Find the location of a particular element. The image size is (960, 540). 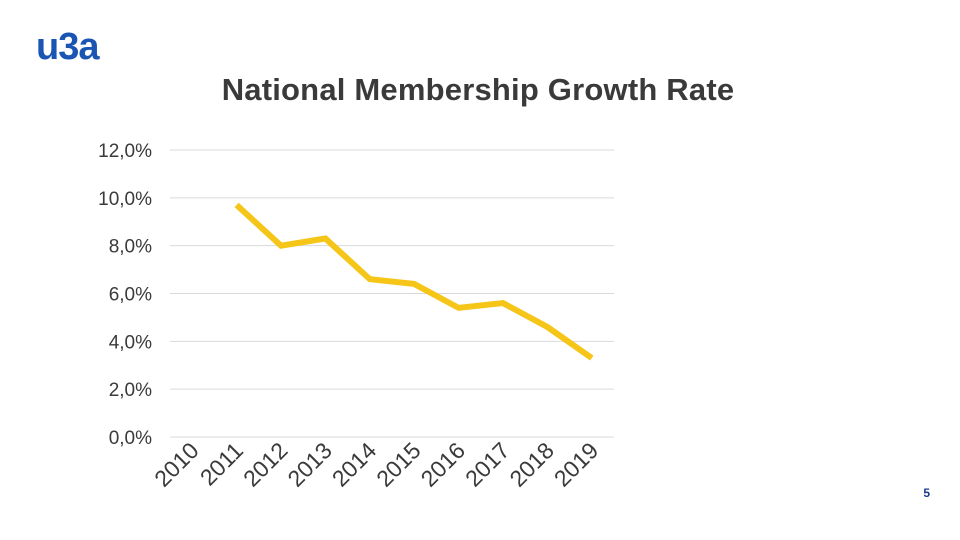

y-axis-tick-labels: 0,0% 2,0% 4,0% 6,0% 8,0% 10,0% 12,0% is located at coordinates (125, 295).